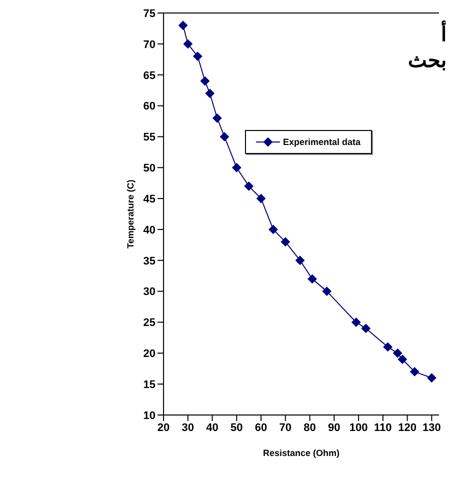 The width and height of the screenshot is (449, 486). What do you see at coordinates (212, 428) in the screenshot?
I see `x-tick-label: 40` at bounding box center [212, 428].